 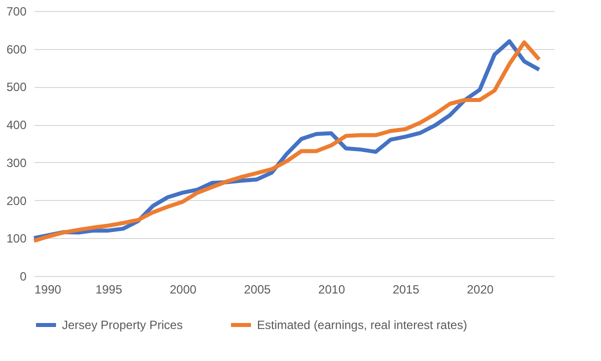 What do you see at coordinates (108, 289) in the screenshot?
I see `x-tick-label: 1995` at bounding box center [108, 289].